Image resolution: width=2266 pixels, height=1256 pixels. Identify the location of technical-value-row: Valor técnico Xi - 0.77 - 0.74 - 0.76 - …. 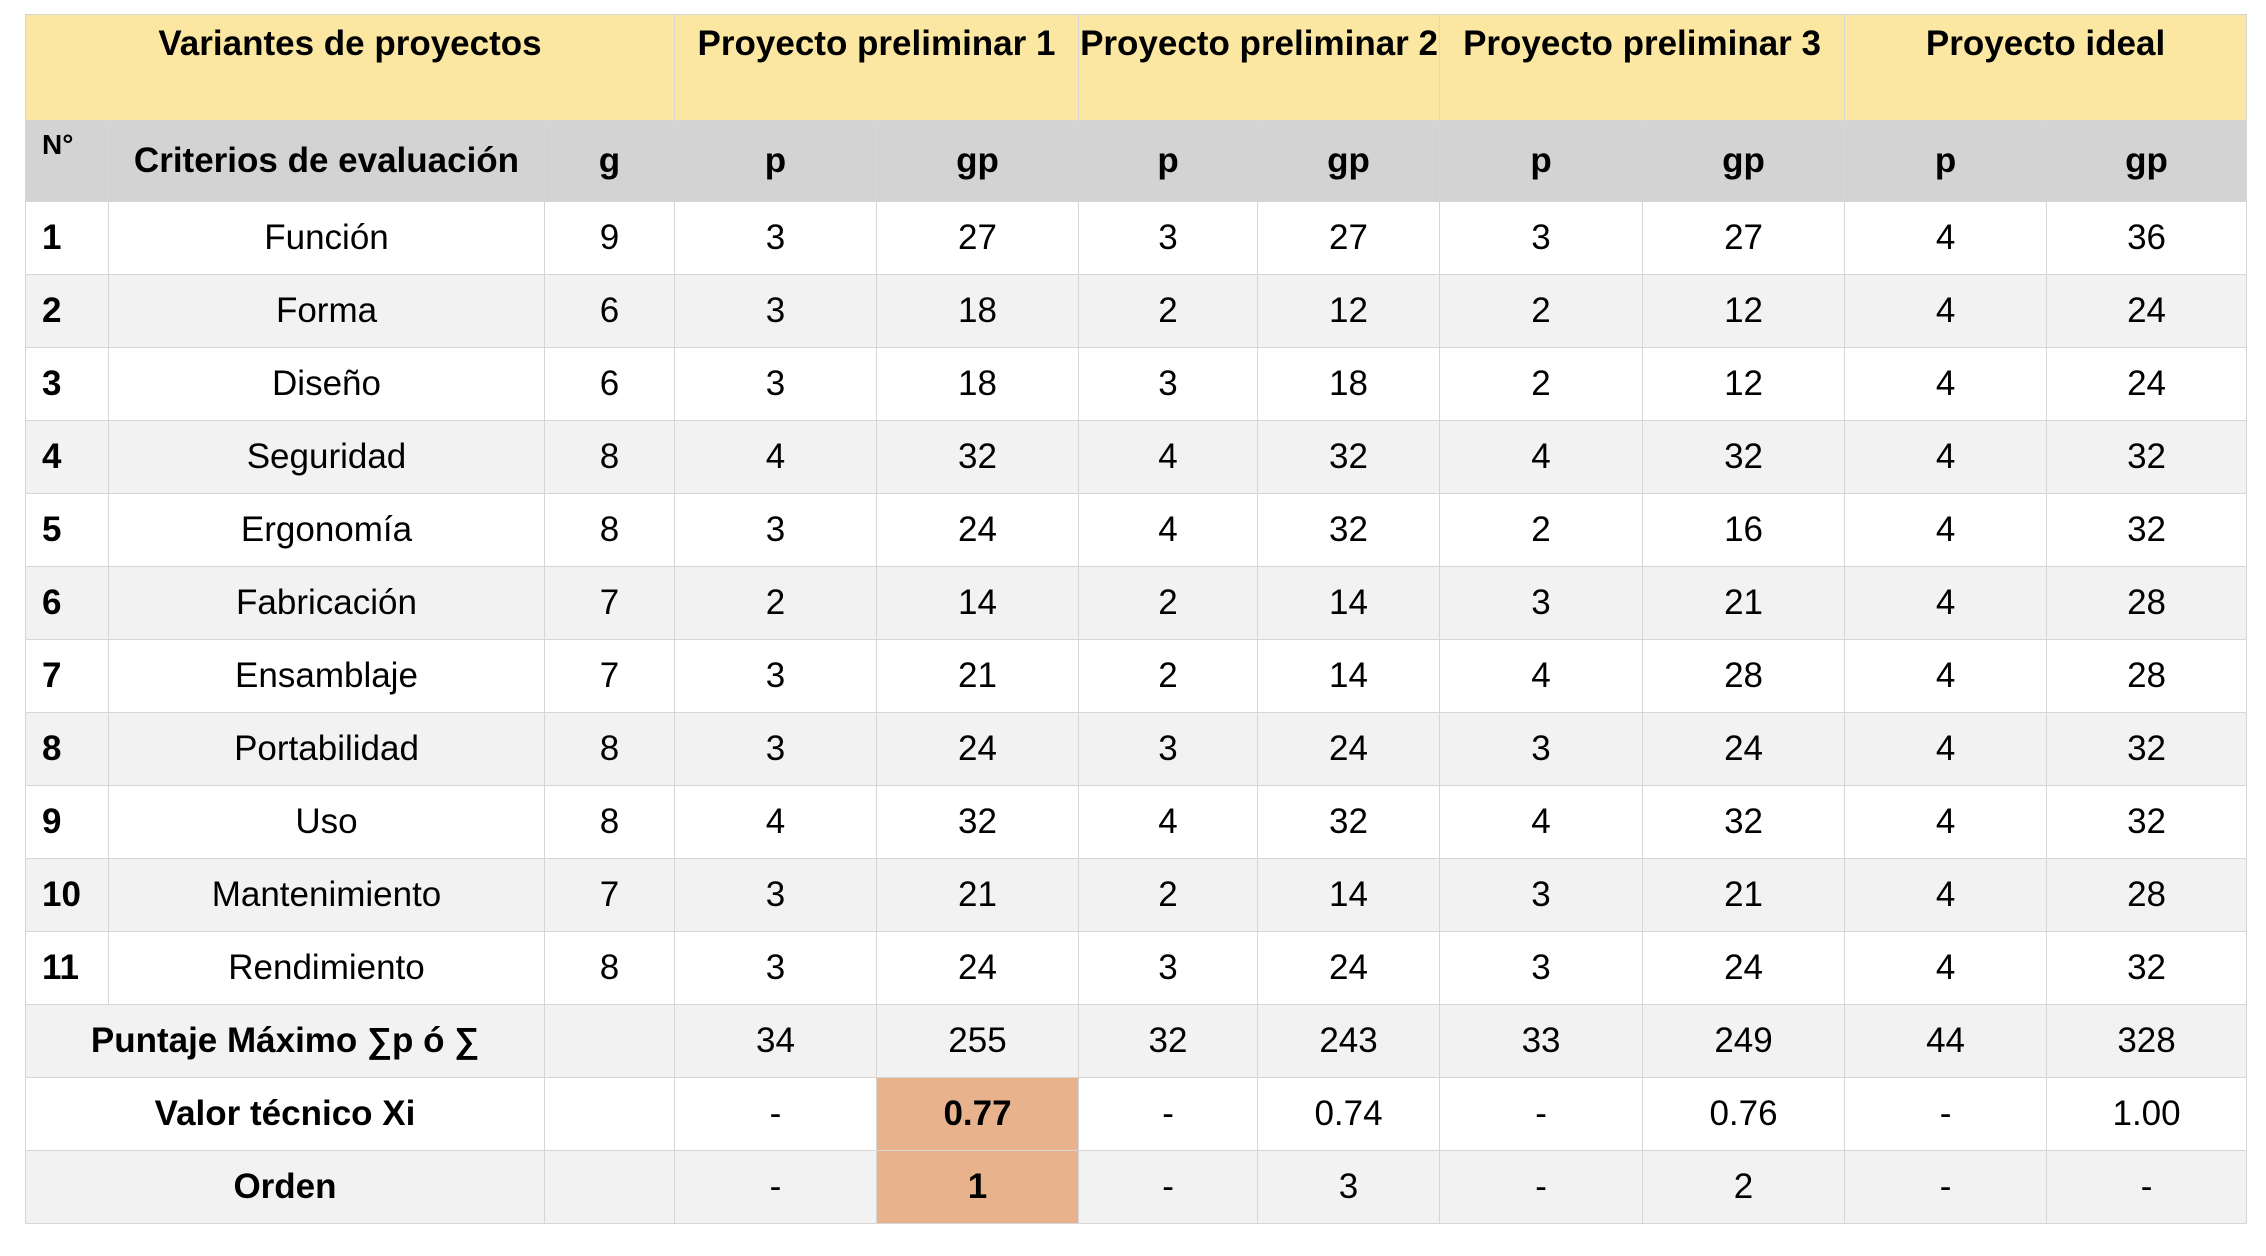
(1136, 1114).